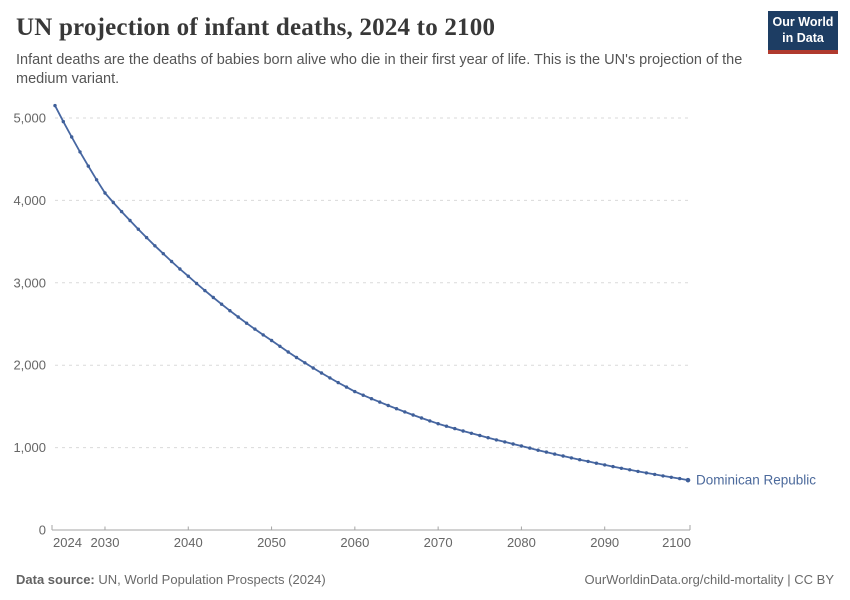 The width and height of the screenshot is (850, 600). I want to click on data-point-2083, so click(546, 452).